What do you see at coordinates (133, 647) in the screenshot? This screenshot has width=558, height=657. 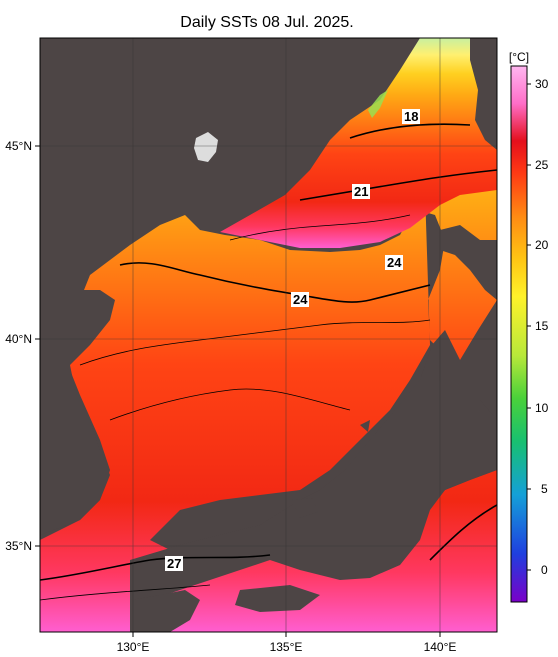 I see `lon-tick-label: 130°E` at bounding box center [133, 647].